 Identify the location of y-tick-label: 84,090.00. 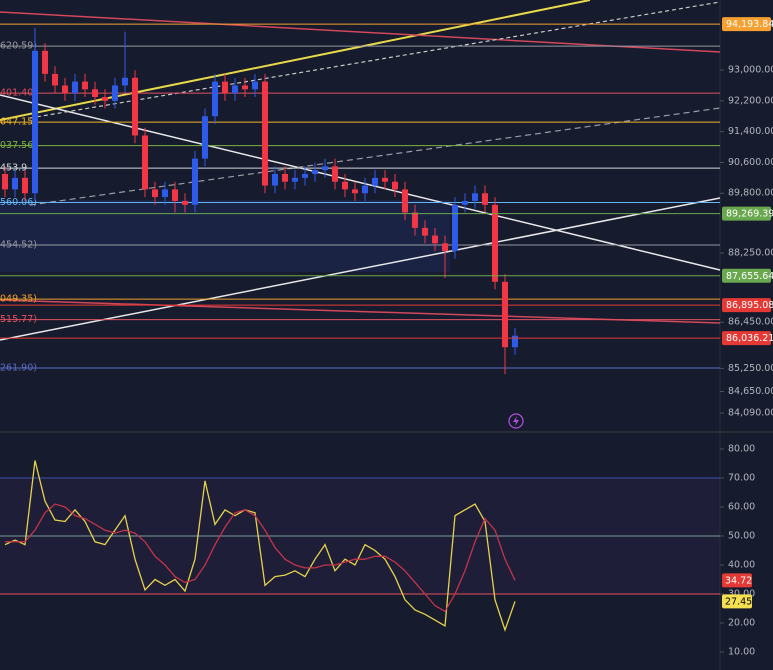
(750, 413).